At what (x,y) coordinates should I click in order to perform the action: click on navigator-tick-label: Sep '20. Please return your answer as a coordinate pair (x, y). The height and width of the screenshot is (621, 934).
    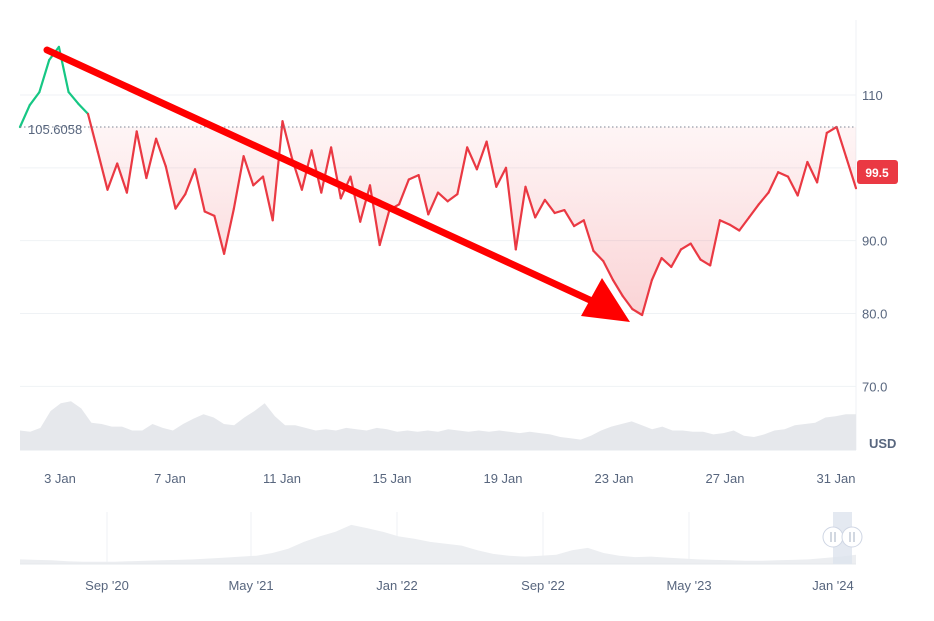
    Looking at the image, I should click on (107, 585).